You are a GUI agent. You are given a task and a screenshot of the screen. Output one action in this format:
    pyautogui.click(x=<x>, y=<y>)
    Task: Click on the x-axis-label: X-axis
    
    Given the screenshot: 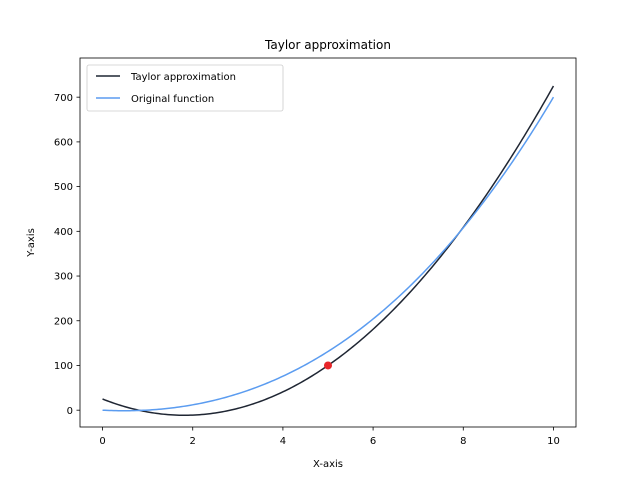 What is the action you would take?
    pyautogui.click(x=328, y=464)
    